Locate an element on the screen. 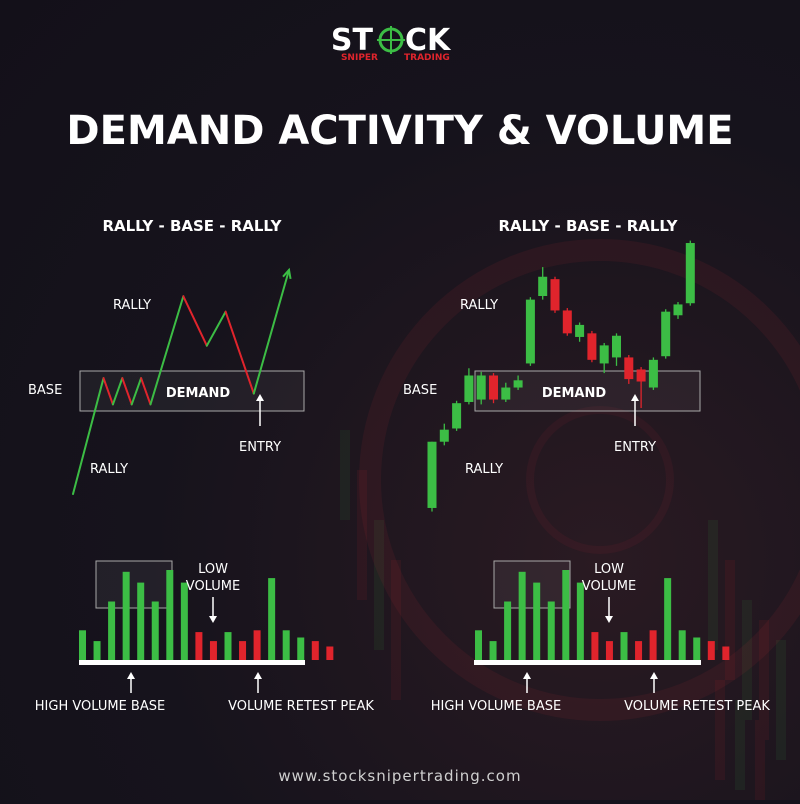  low-volume-label-line2: VOLUME is located at coordinates (609, 586).